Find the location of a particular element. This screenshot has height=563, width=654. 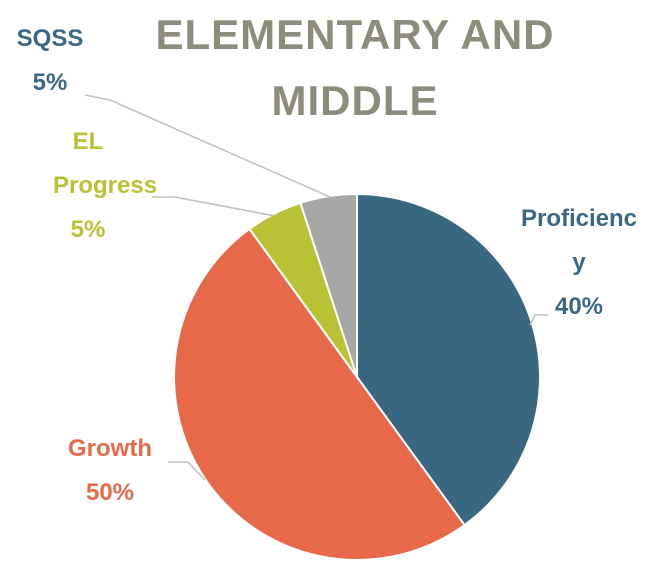

data-label: Proficiency 40% is located at coordinates (579, 263).